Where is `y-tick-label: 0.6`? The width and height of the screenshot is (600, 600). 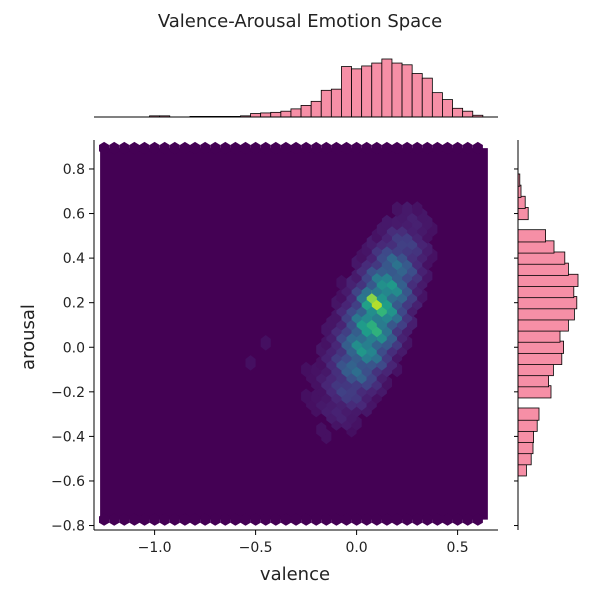 y-tick-label: 0.6 is located at coordinates (74, 215).